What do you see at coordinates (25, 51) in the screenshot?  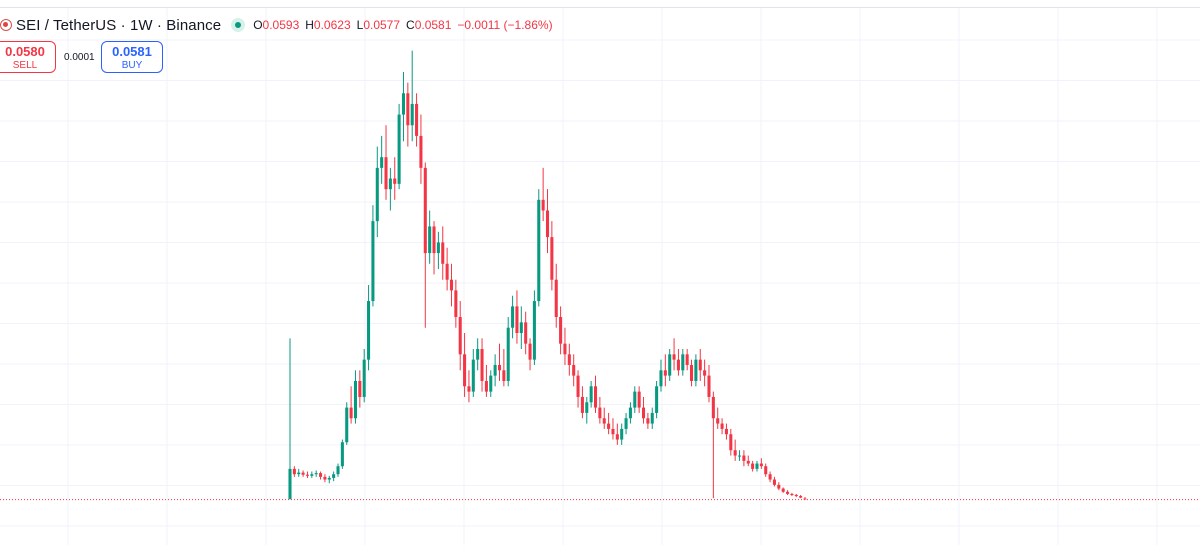 I see `sell-price: 0.0580` at bounding box center [25, 51].